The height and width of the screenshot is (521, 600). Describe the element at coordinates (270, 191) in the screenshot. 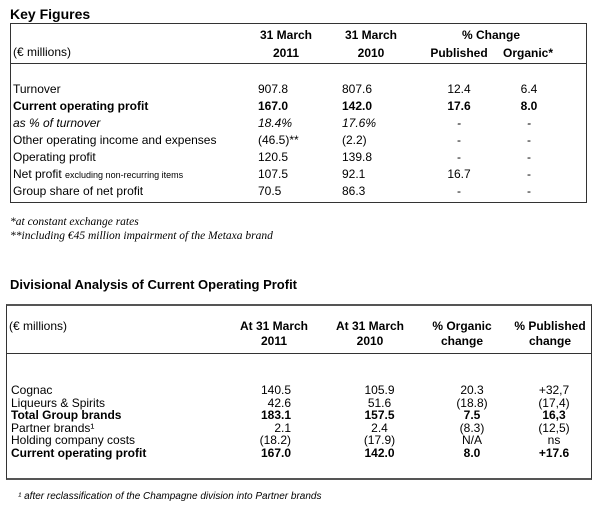

I see `value-2011: 70.5` at that location.